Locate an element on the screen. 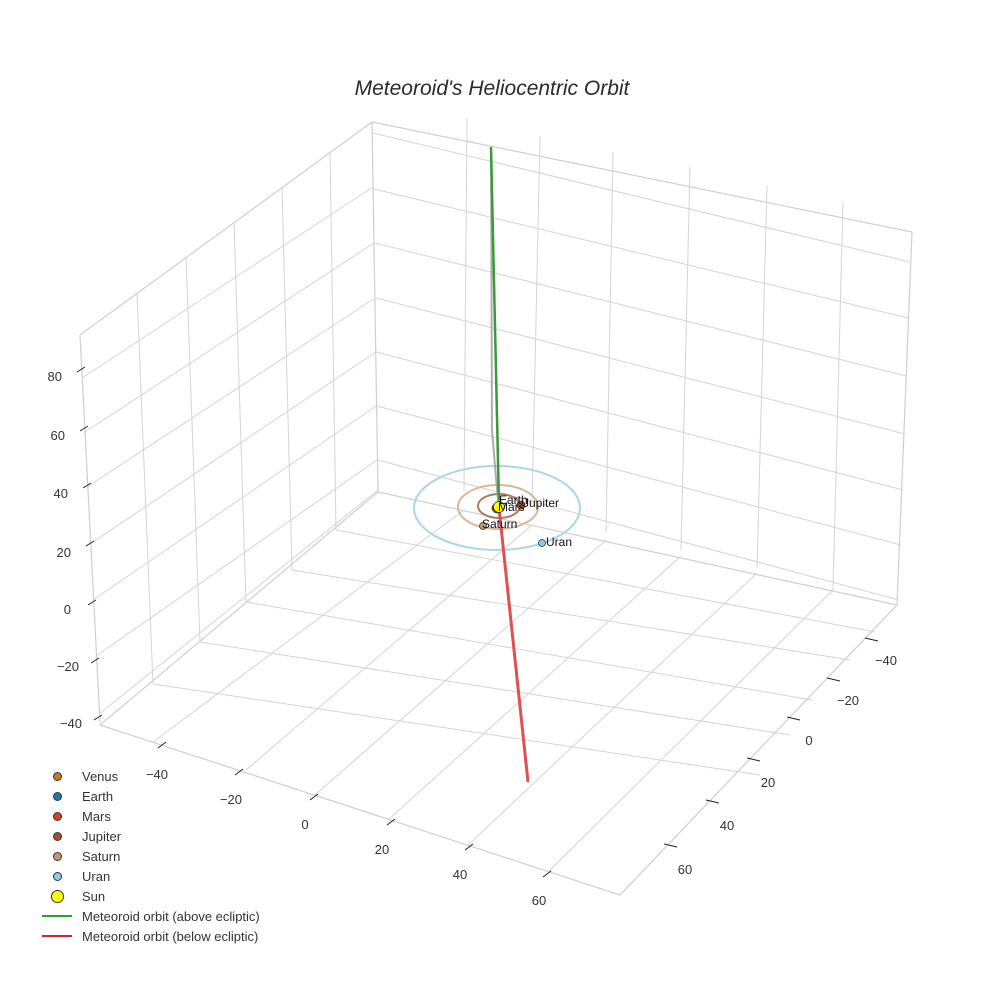 The height and width of the screenshot is (984, 984). mars-label: Mars is located at coordinates (511, 507).